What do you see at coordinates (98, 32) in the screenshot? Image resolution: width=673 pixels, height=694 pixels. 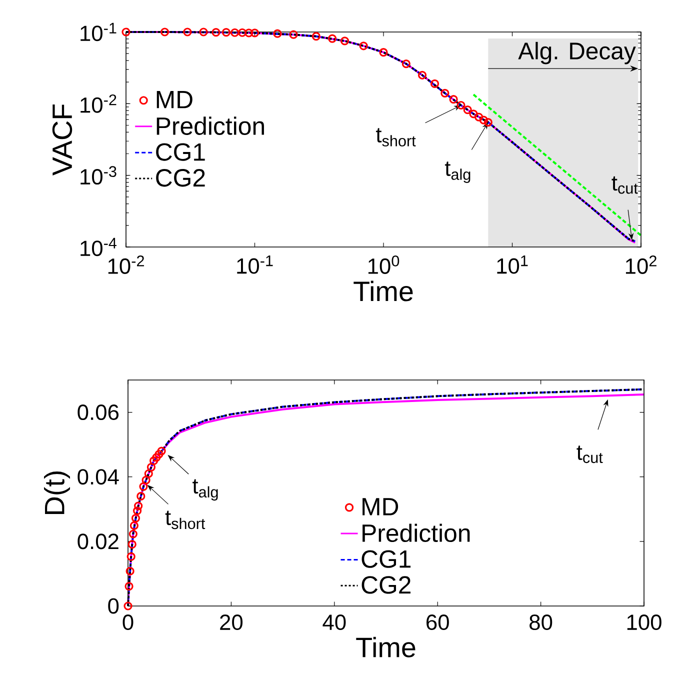 I see `y-tick-label: 10$^{-1}$` at bounding box center [98, 32].